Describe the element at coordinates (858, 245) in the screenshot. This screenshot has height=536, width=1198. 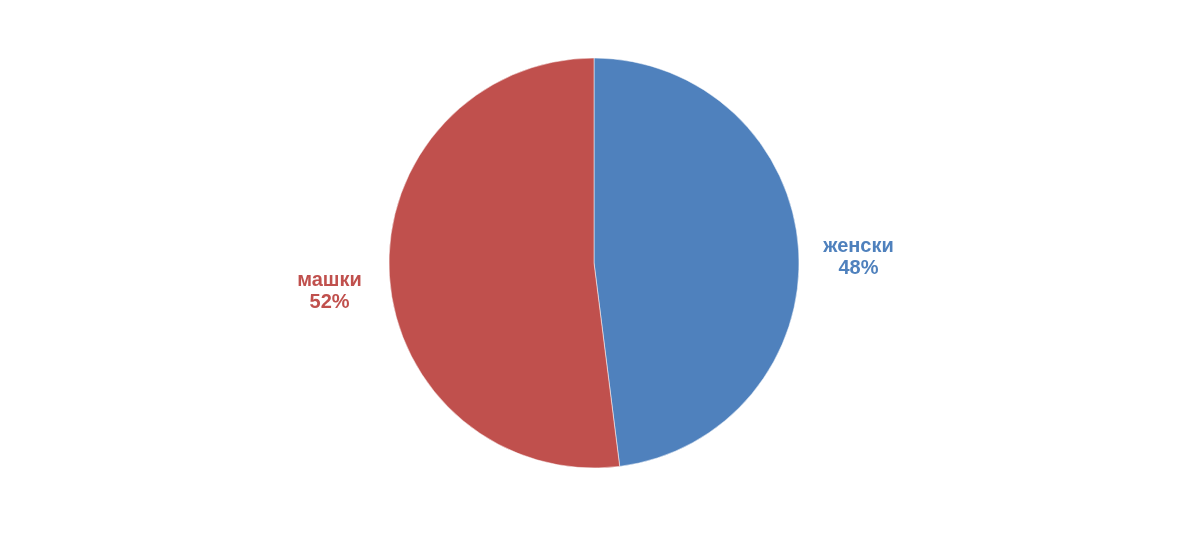
I see `slice-label: женски` at that location.